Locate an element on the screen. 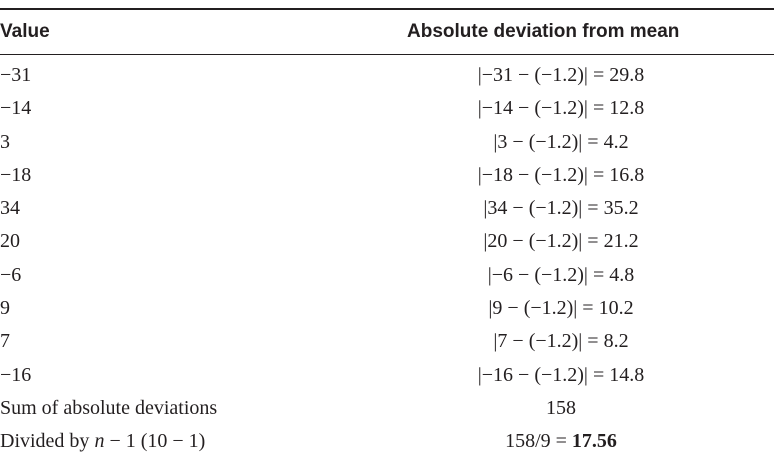 This screenshot has height=476, width=774. cell-deviation: |9 − (−1.2)| = 10.2 is located at coordinates (561, 308).